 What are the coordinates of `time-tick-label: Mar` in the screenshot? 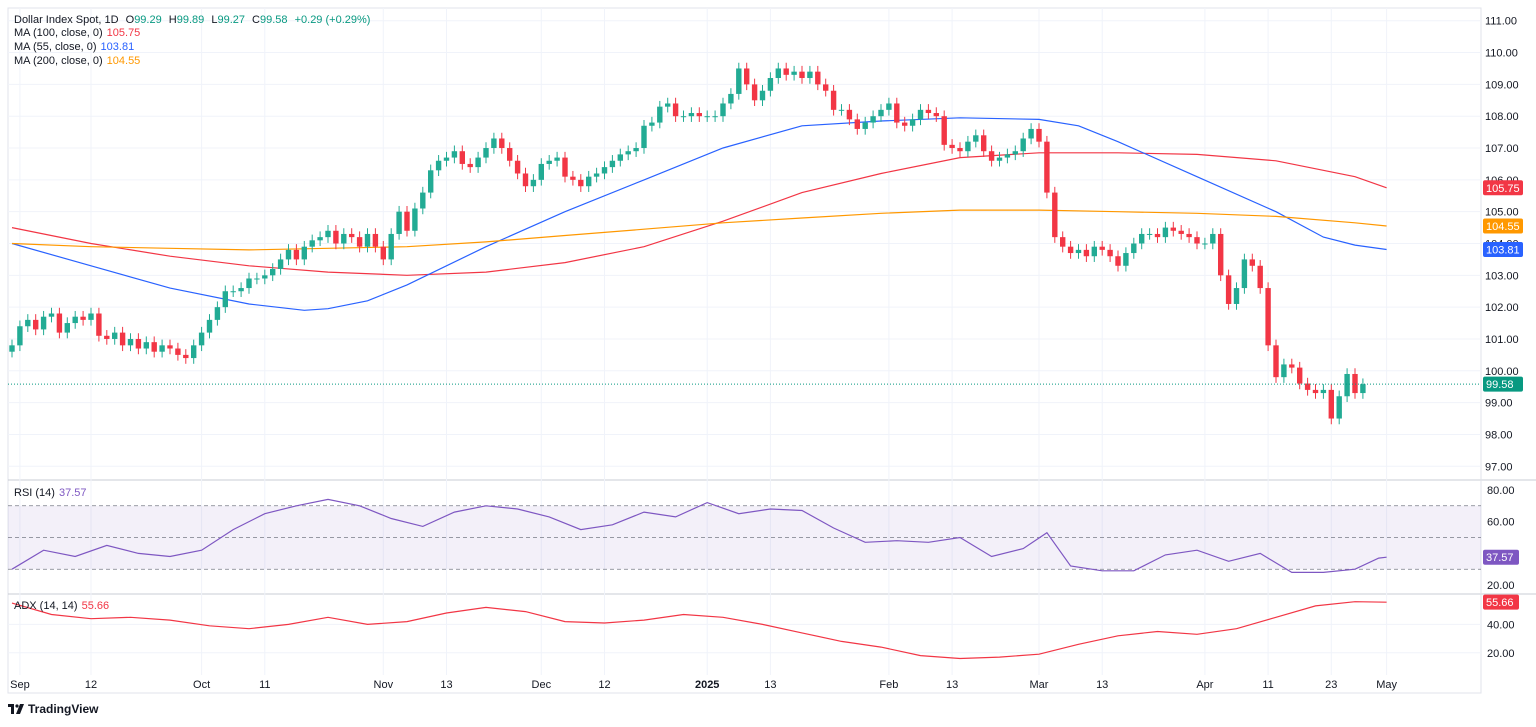 It's located at (1039, 685).